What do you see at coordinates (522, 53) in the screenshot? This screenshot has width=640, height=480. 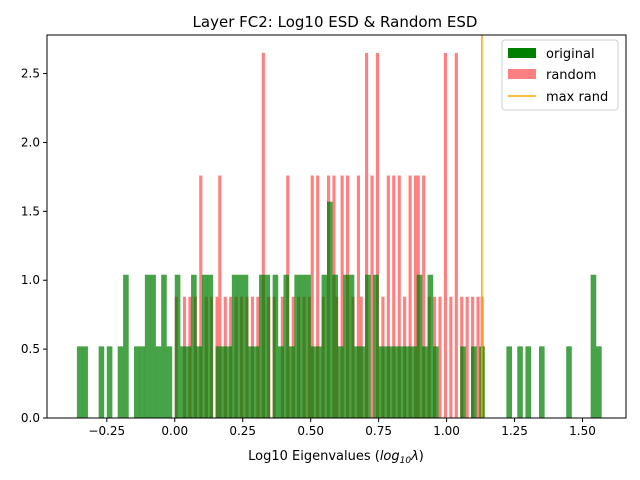 I see `legend-swatch-original` at bounding box center [522, 53].